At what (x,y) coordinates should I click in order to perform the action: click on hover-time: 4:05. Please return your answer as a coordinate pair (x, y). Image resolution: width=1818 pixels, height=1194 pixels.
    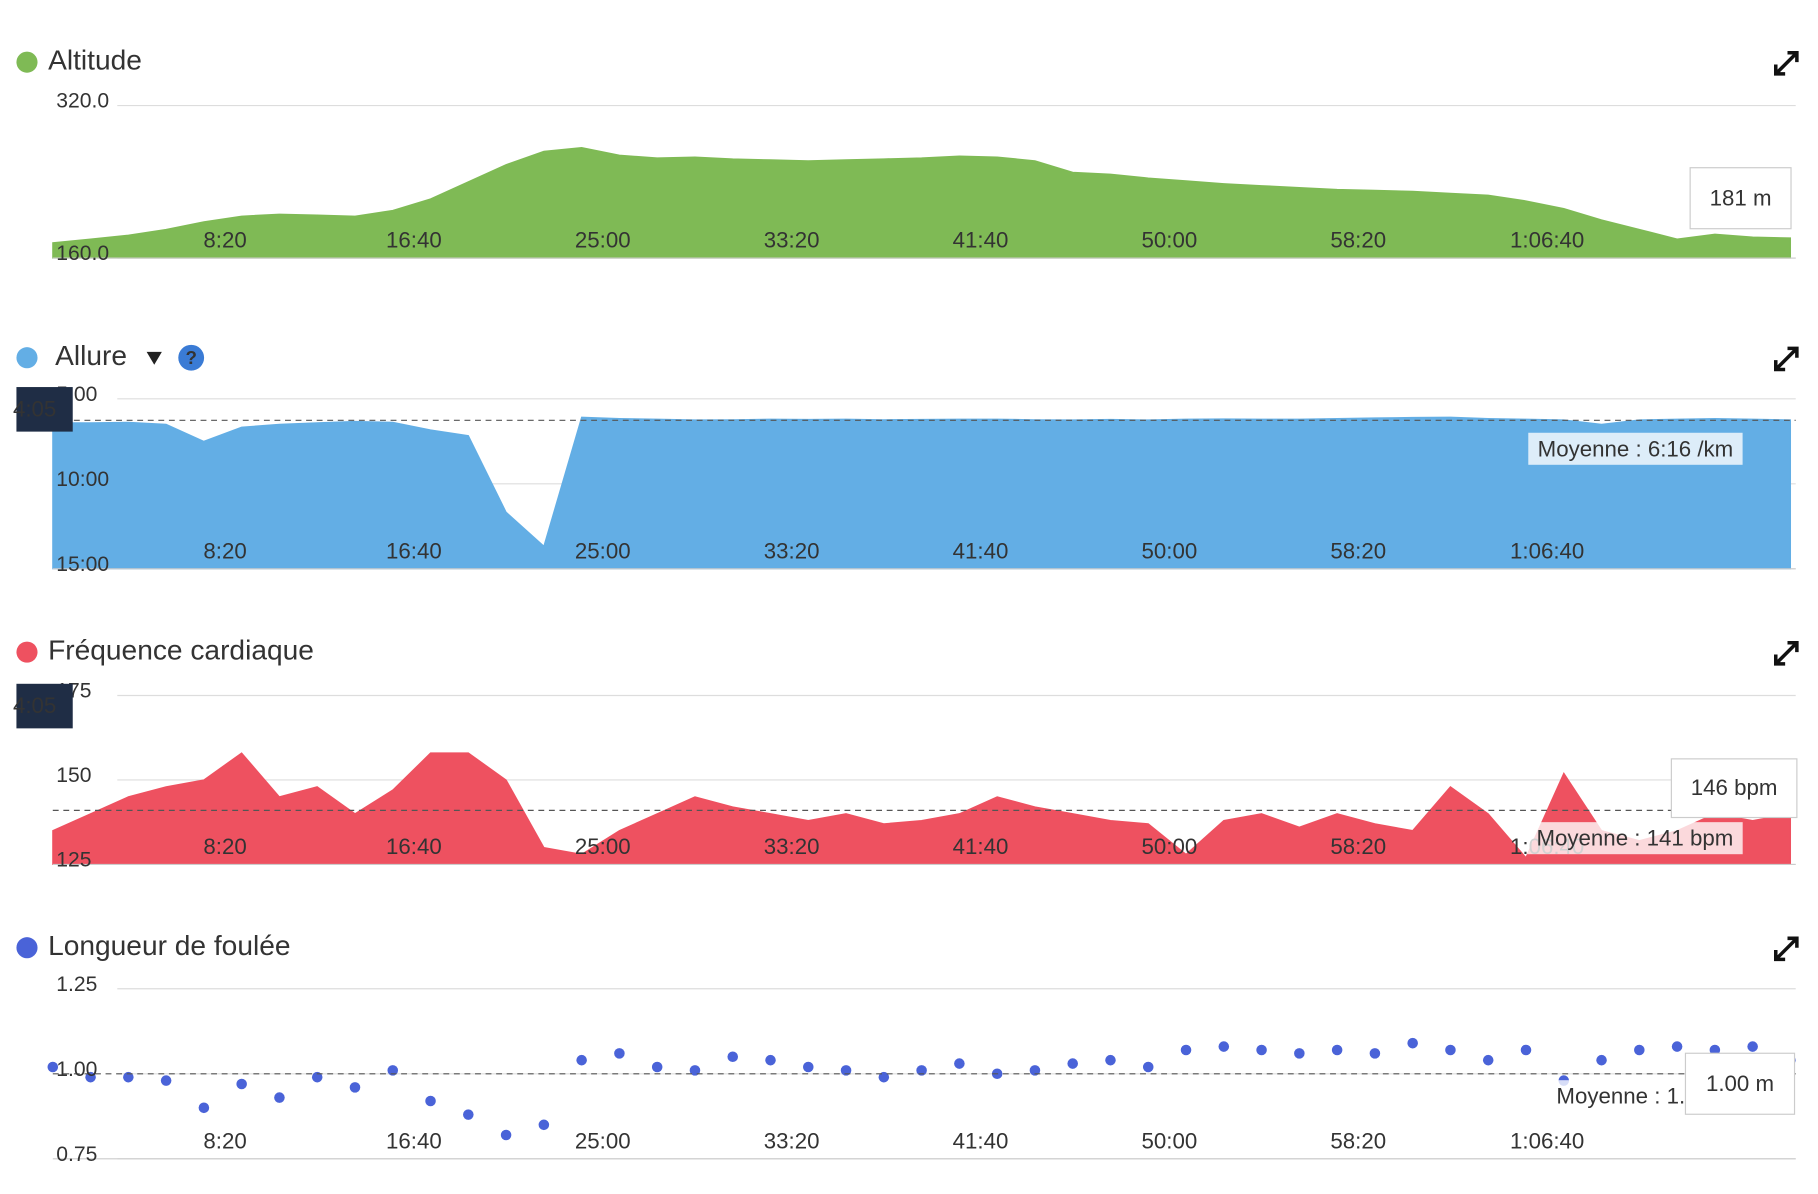
    Looking at the image, I should click on (34, 705).